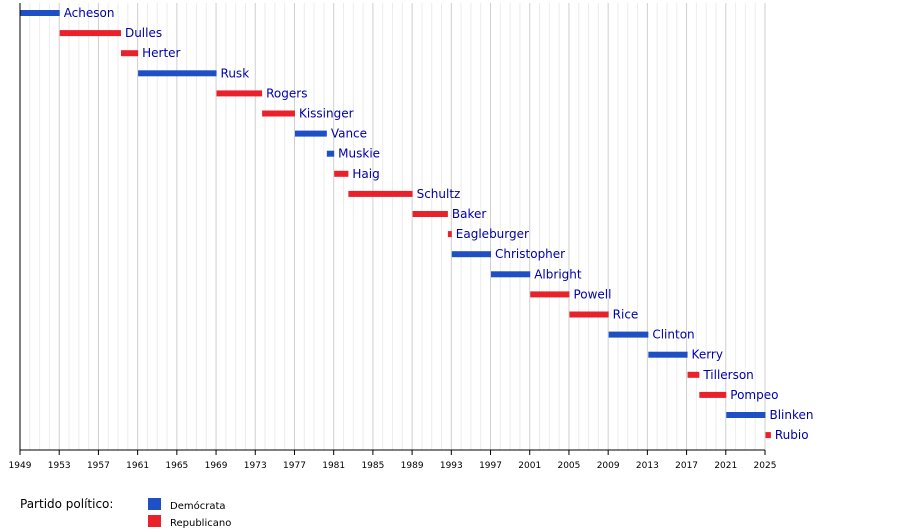 The image size is (900, 531). What do you see at coordinates (668, 354) in the screenshot?
I see `bar-kerry` at bounding box center [668, 354].